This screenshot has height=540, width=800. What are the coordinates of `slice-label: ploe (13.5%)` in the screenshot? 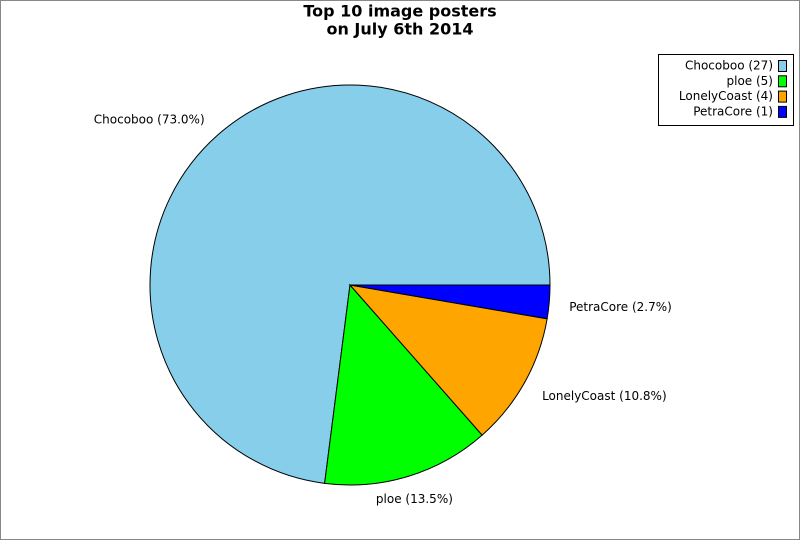 It's located at (414, 499).